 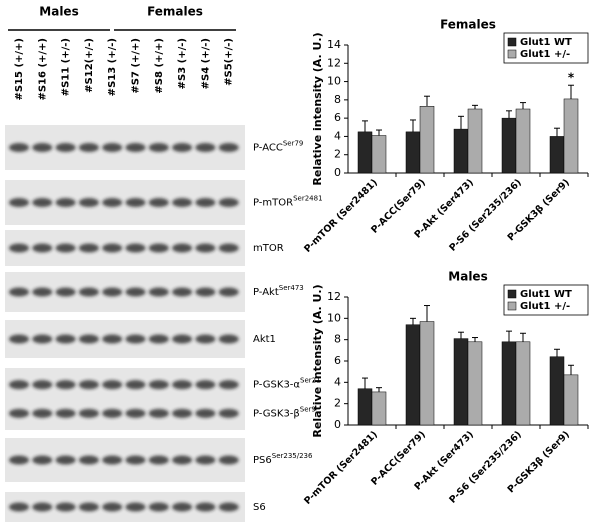 I want to click on band-label: P-AktSer473, so click(x=278, y=291).